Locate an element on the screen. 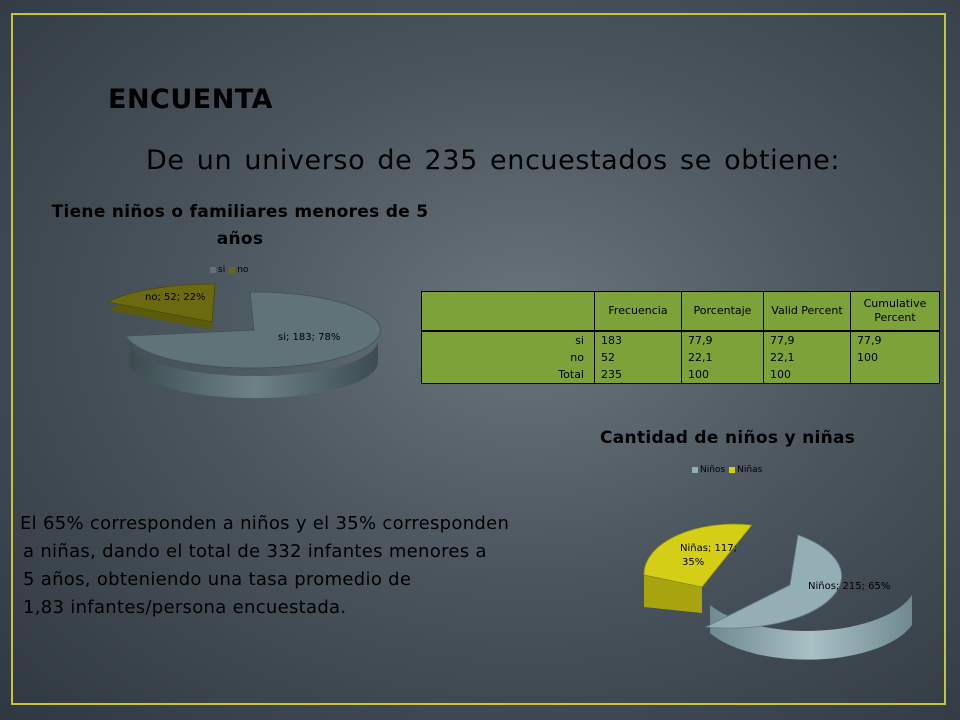 This screenshot has width=960, height=720. chart2-pie is located at coordinates (777, 591).